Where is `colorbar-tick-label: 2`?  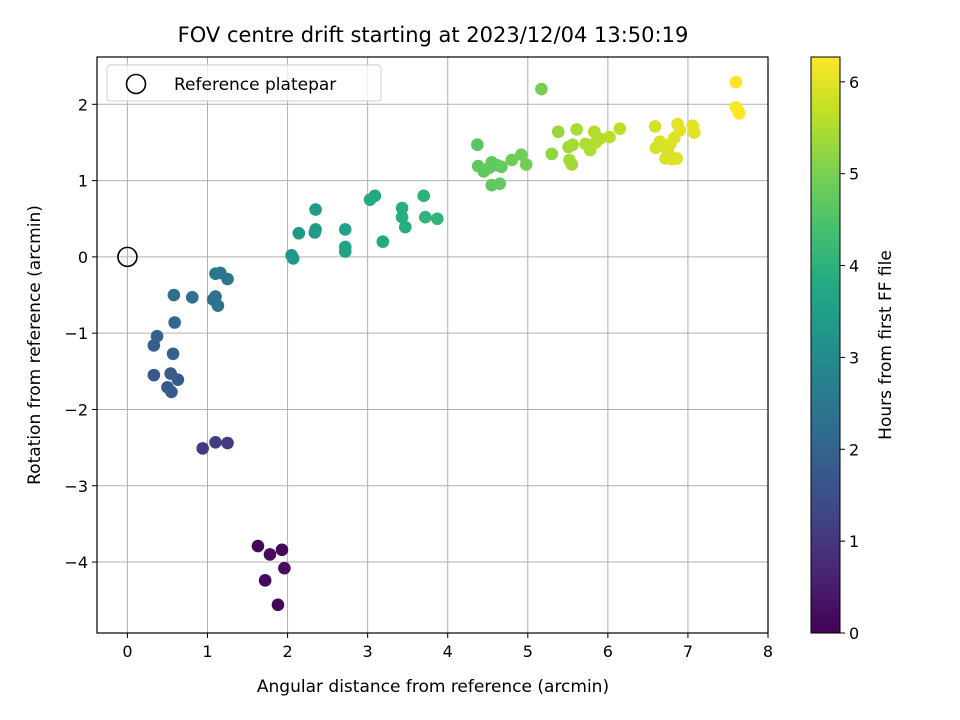
colorbar-tick-label: 2 is located at coordinates (854, 449).